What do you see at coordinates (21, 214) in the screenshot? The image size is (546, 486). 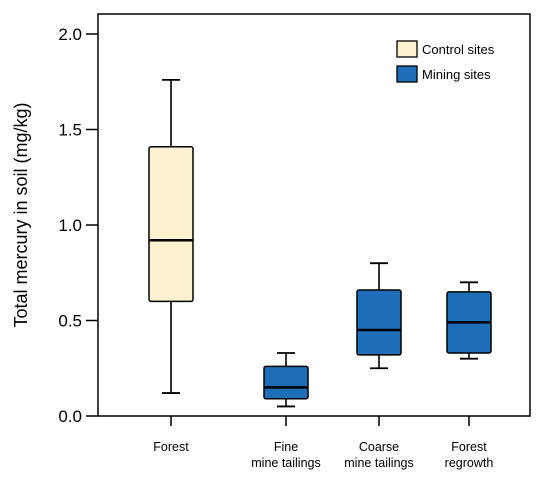 I see `y-axis-title: Total mercury in soil (mg/kg)` at bounding box center [21, 214].